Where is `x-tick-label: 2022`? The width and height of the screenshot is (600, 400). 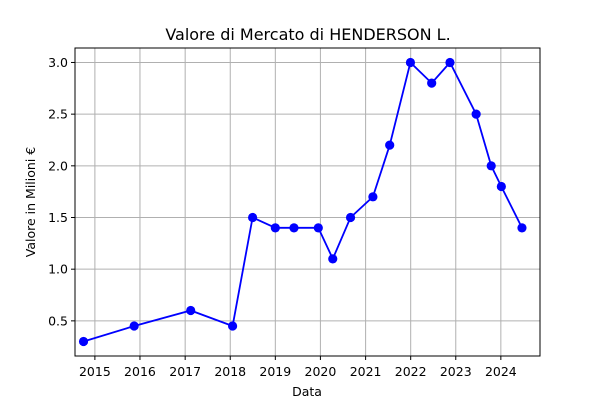
x-tick-label: 2022 is located at coordinates (411, 371).